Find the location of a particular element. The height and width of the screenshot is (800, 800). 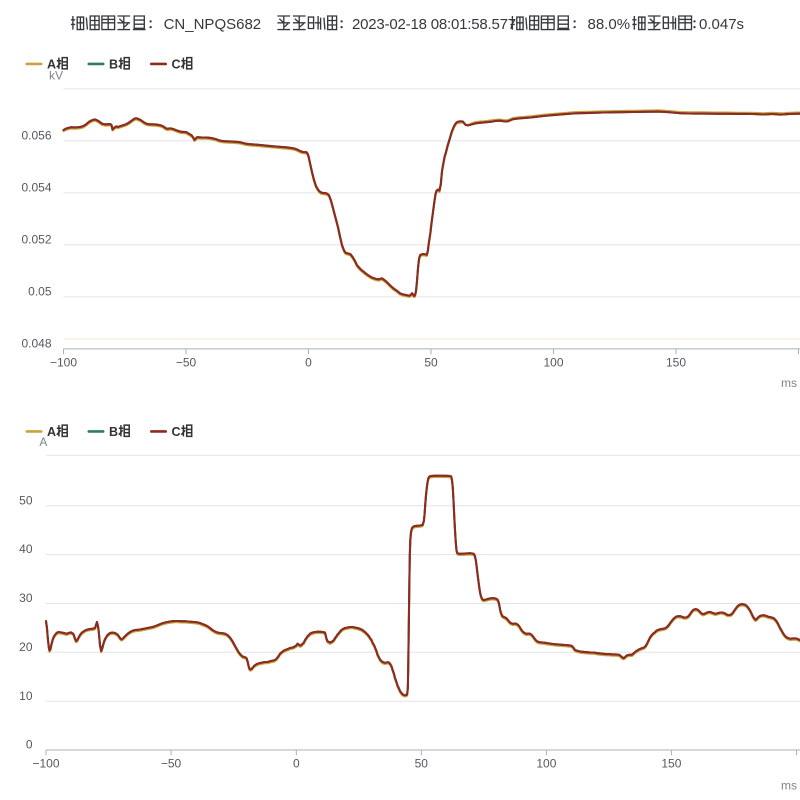

svg-text: 2023-02-18 08:01:58.577 is located at coordinates (434, 24).